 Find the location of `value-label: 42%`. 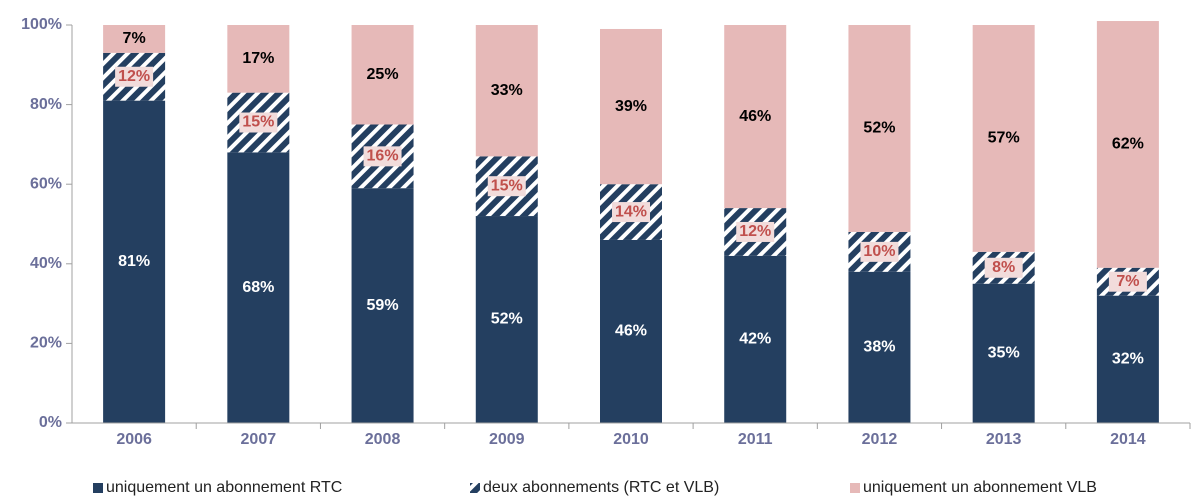

value-label: 42% is located at coordinates (755, 339).